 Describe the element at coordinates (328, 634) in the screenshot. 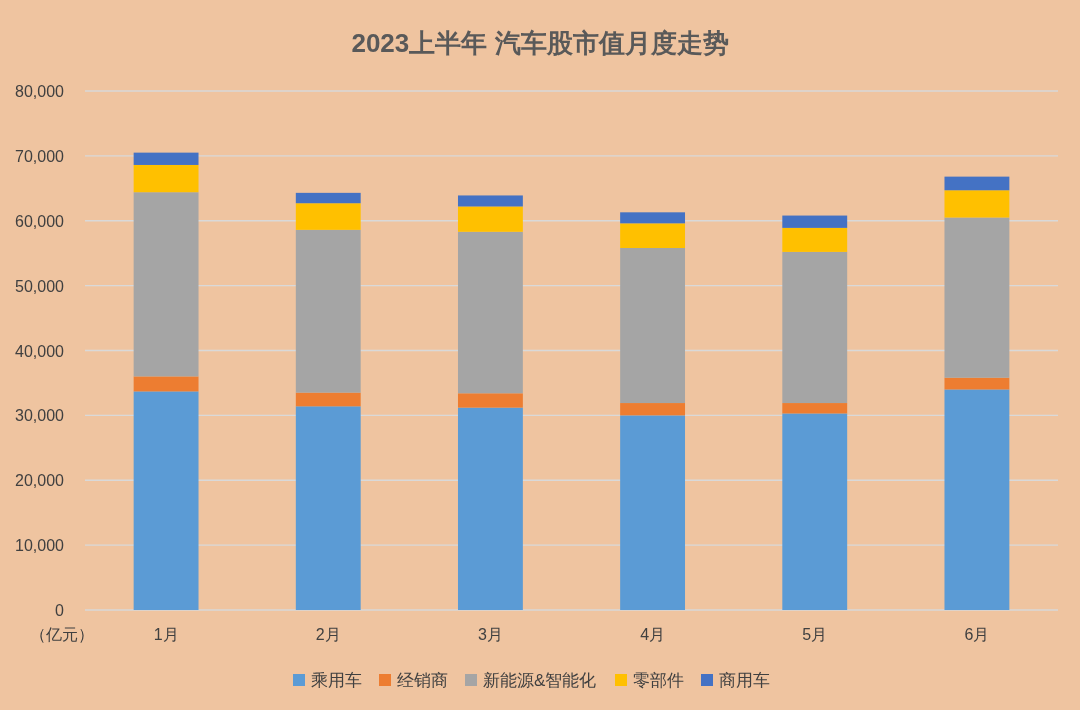

I see `x-tick-label: 2月` at that location.